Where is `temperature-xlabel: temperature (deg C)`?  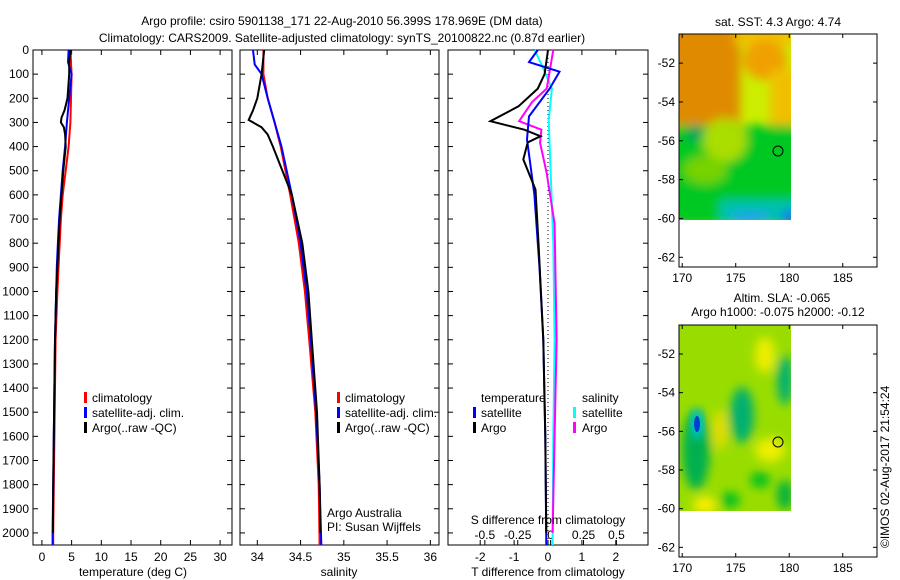 temperature-xlabel: temperature (deg C) is located at coordinates (133, 572).